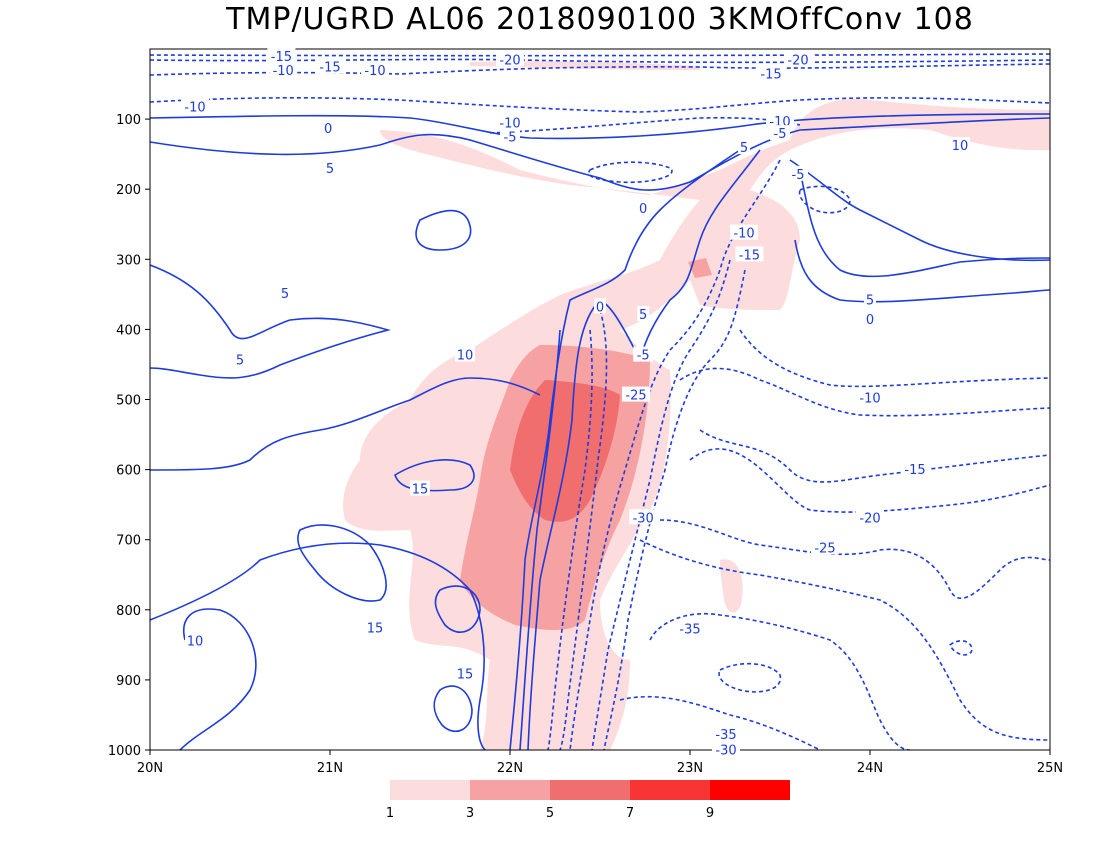 The width and height of the screenshot is (1100, 850). I want to click on contour-right-loop, so click(824, 199).